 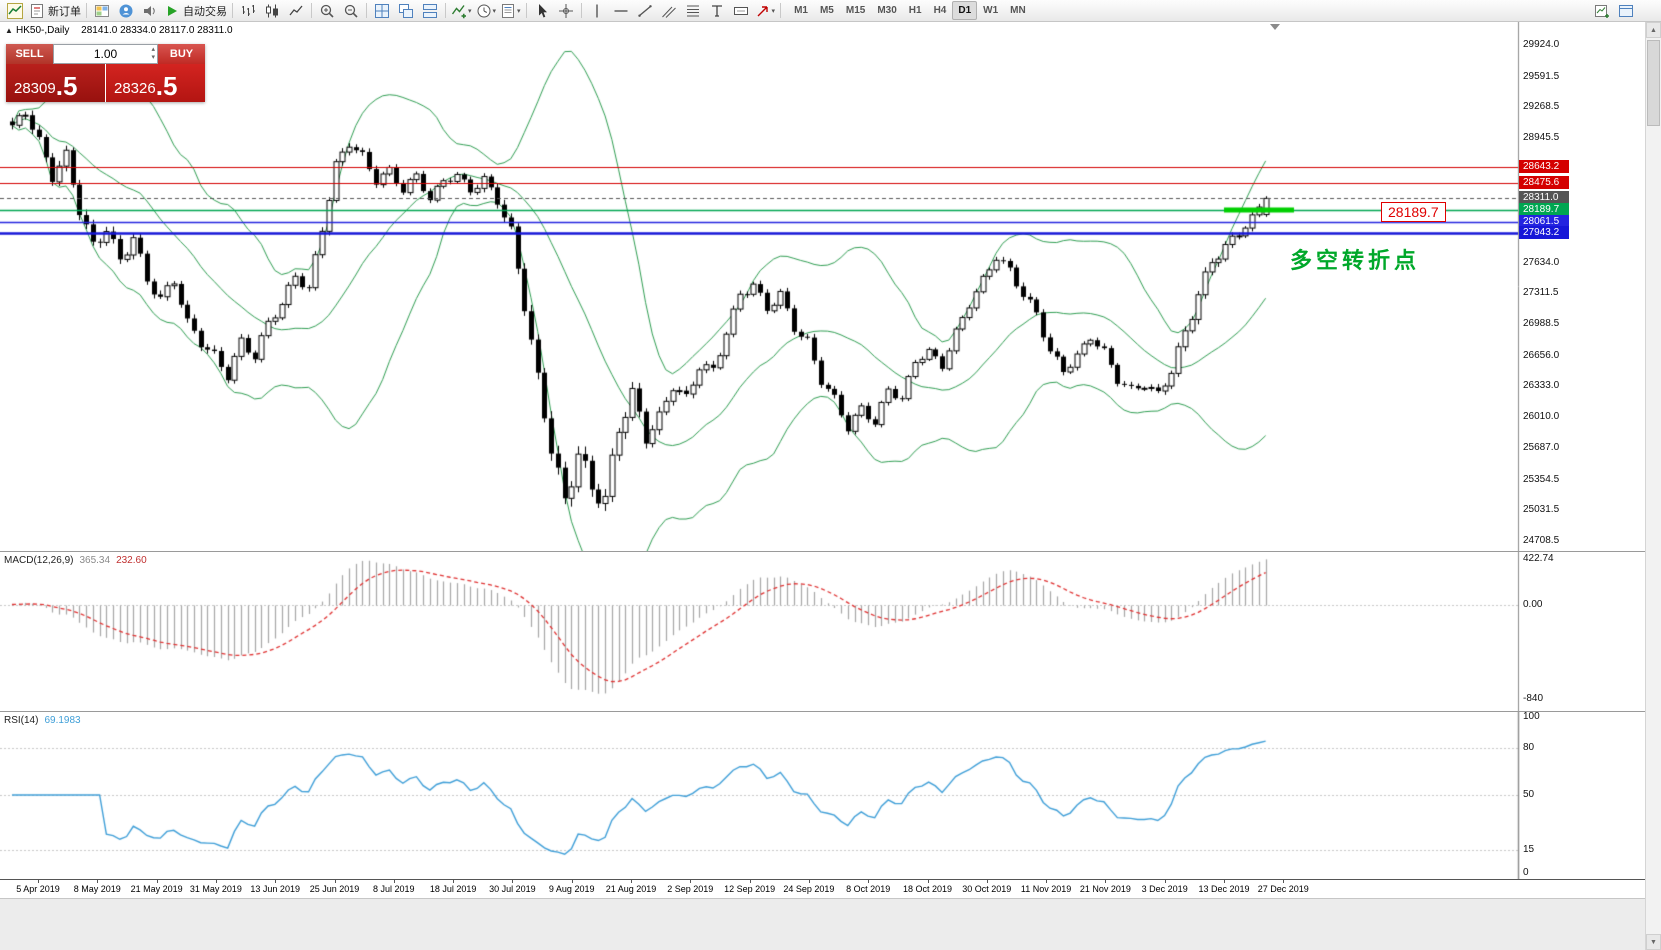 What do you see at coordinates (78, 560) in the screenshot?
I see `macd-label: MACD(12,26,9) 365.34 232.60` at bounding box center [78, 560].